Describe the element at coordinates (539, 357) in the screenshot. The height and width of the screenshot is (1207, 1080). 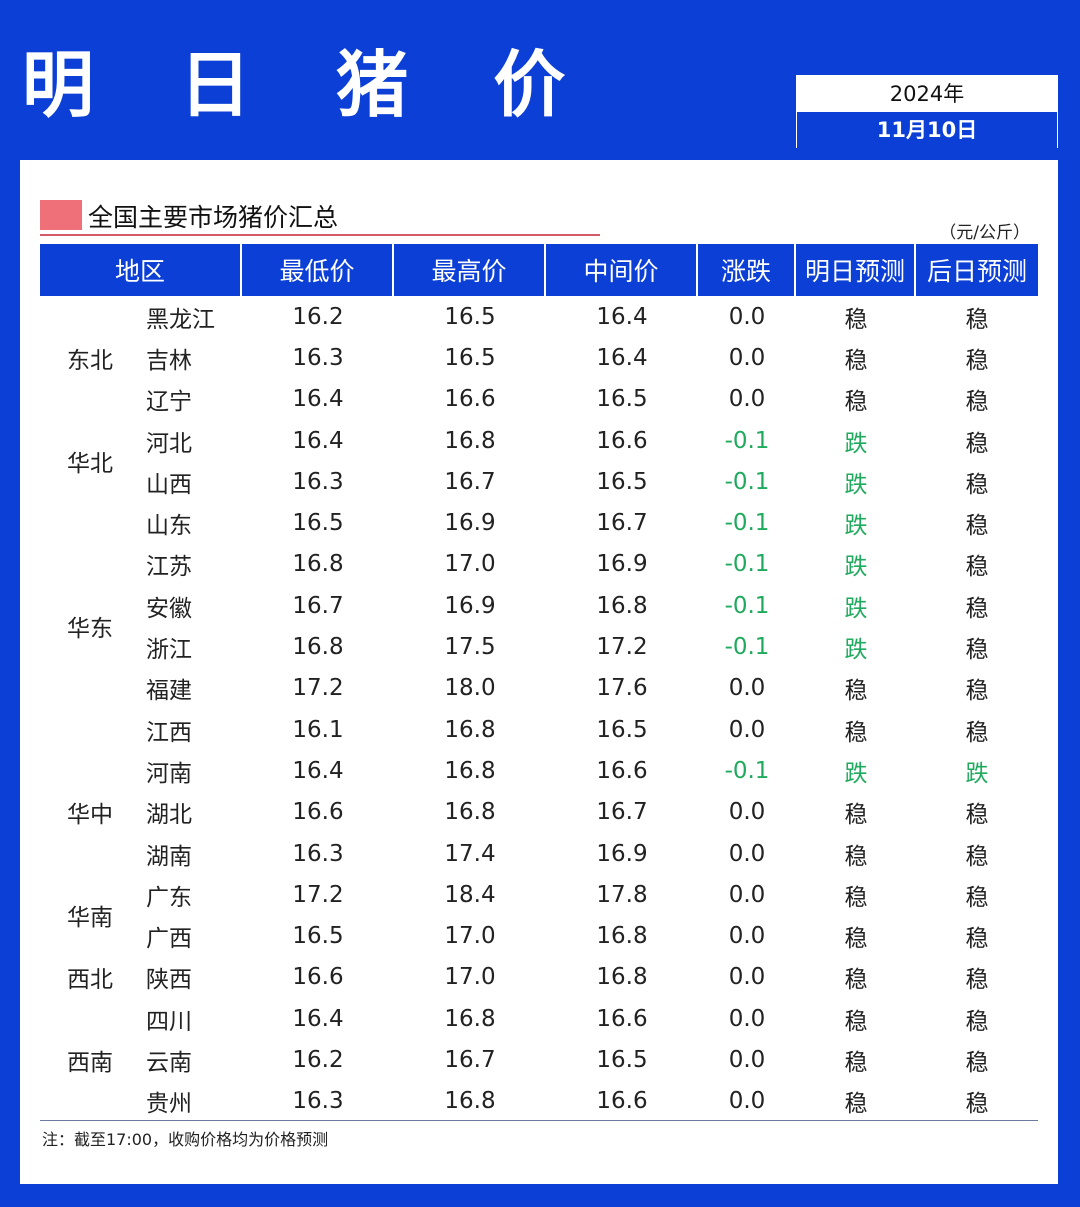
I see `table-row: 吉林 16.3 16.5 16.4 0.0 稳 稳` at that location.